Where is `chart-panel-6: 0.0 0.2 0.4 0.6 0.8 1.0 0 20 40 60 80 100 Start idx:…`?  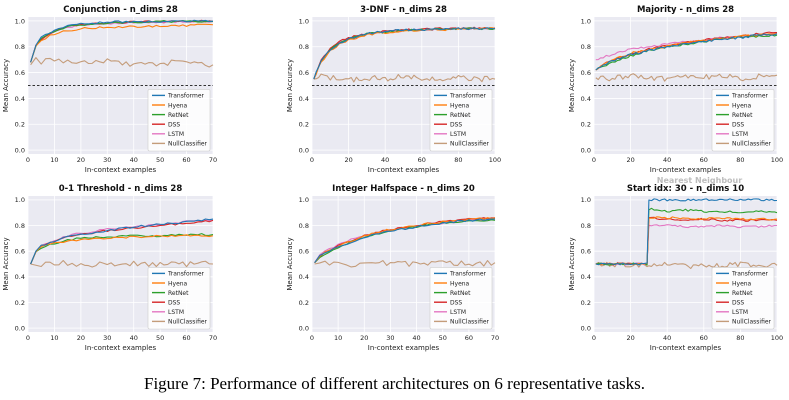
chart-panel-6: 0.0 0.2 0.4 0.6 0.8 1.0 0 20 40 60 80 100 Start idx:… is located at coordinates (675, 268).